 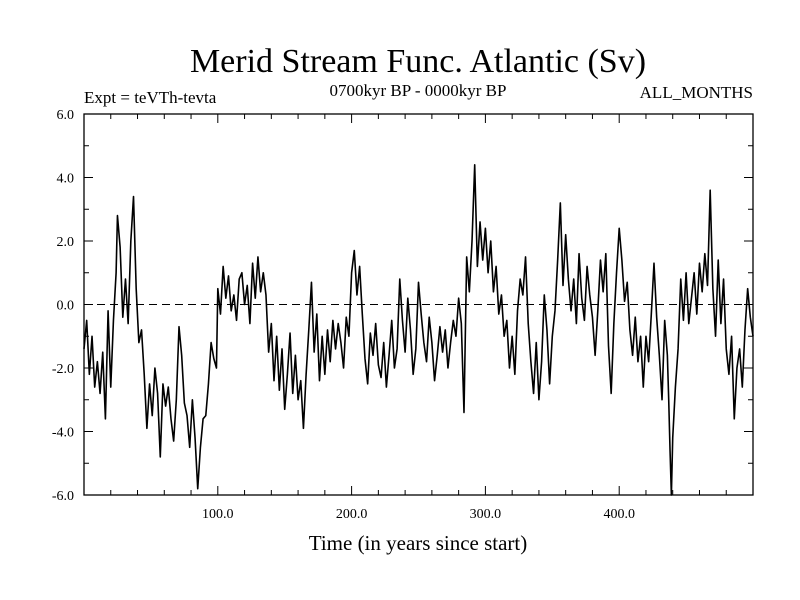 I want to click on y-tick-label: 6.0, so click(x=66, y=115).